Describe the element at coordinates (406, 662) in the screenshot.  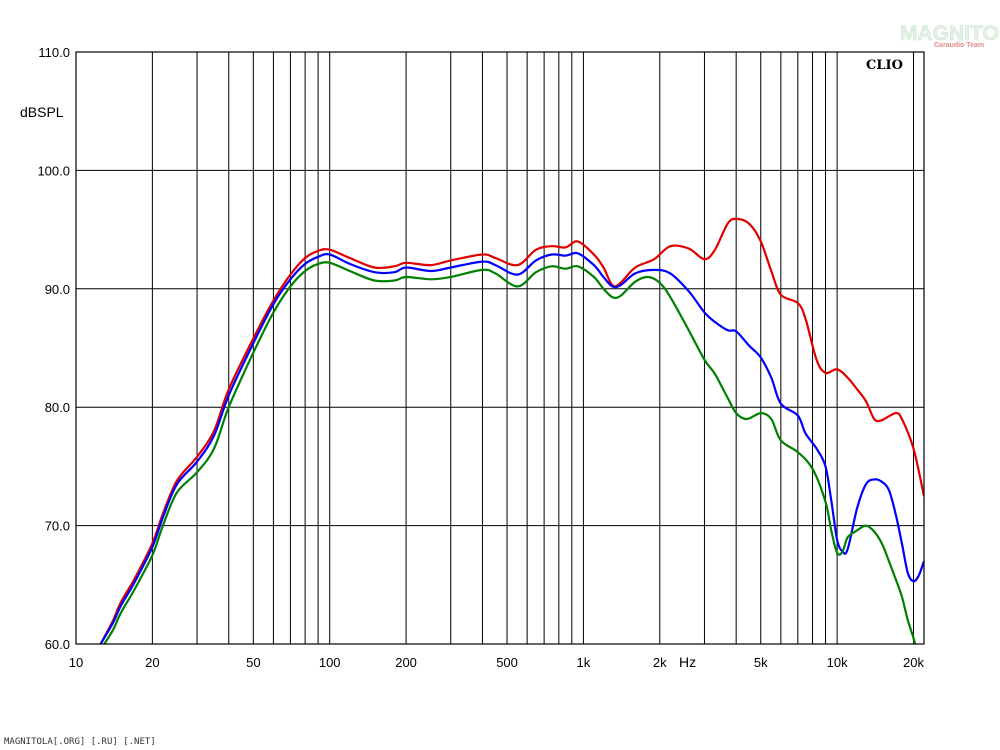
I see `x-tick-label: 200` at that location.